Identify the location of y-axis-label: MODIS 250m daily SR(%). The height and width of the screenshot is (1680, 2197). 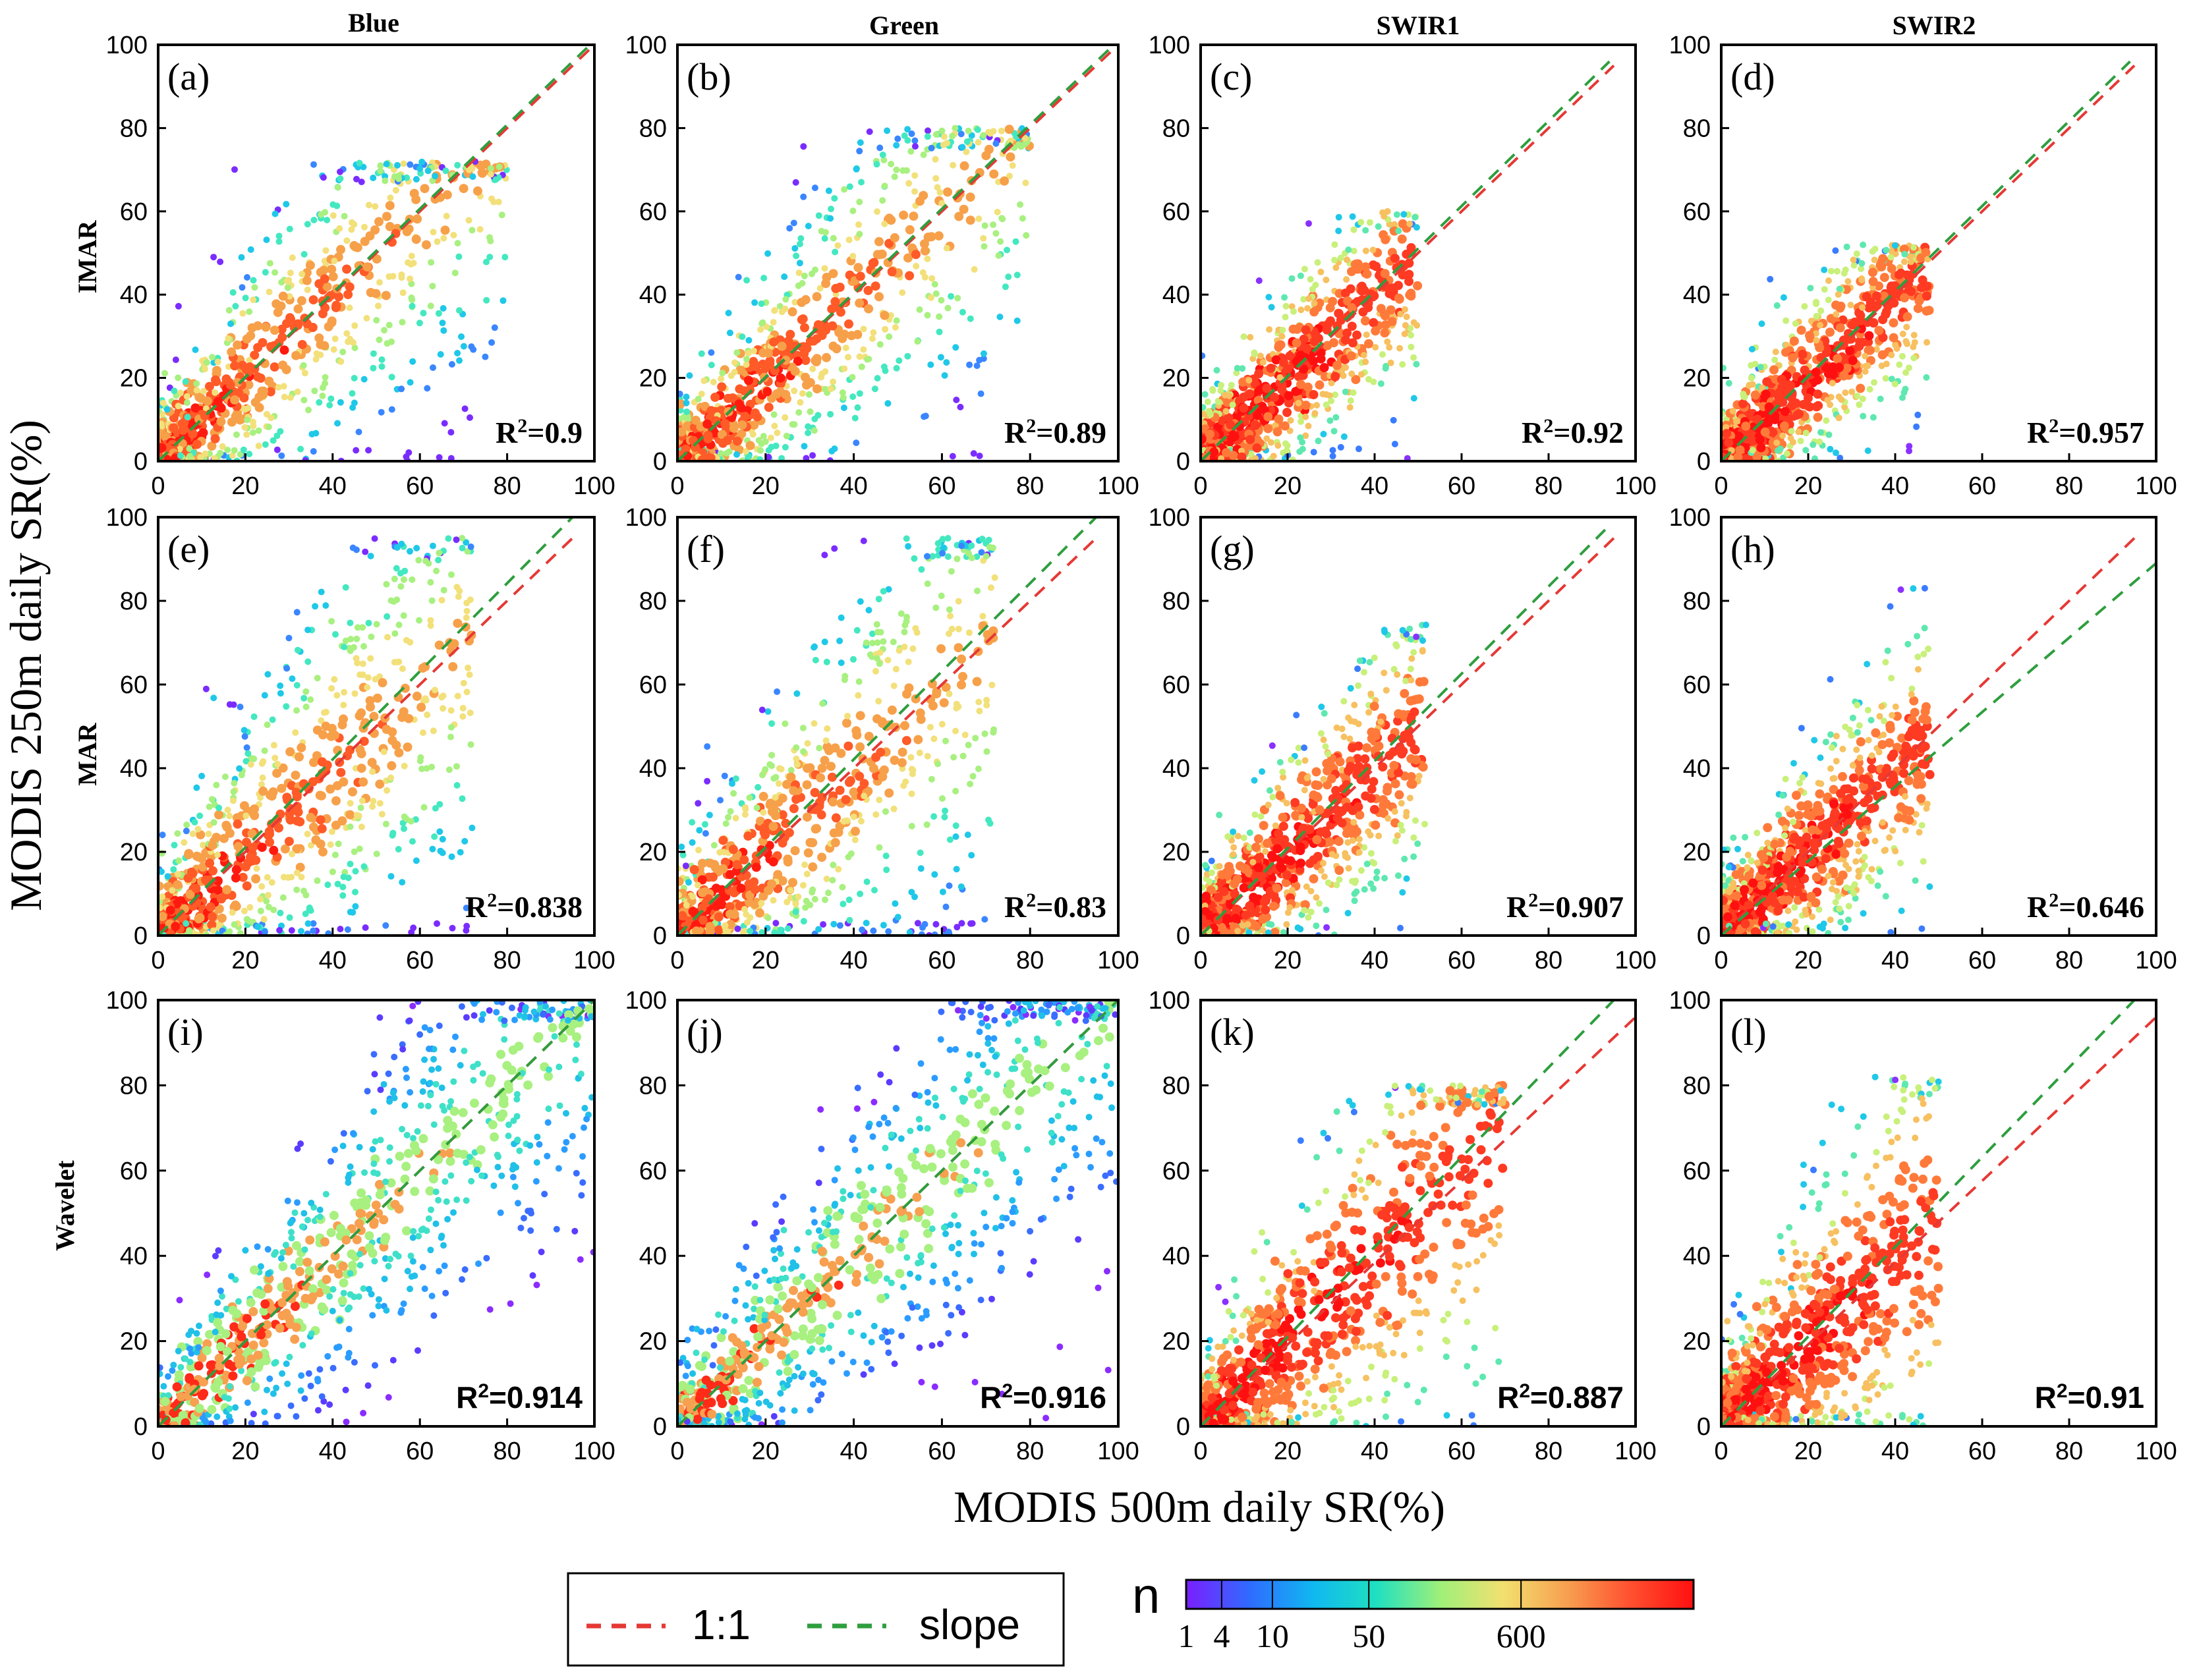
(26, 665).